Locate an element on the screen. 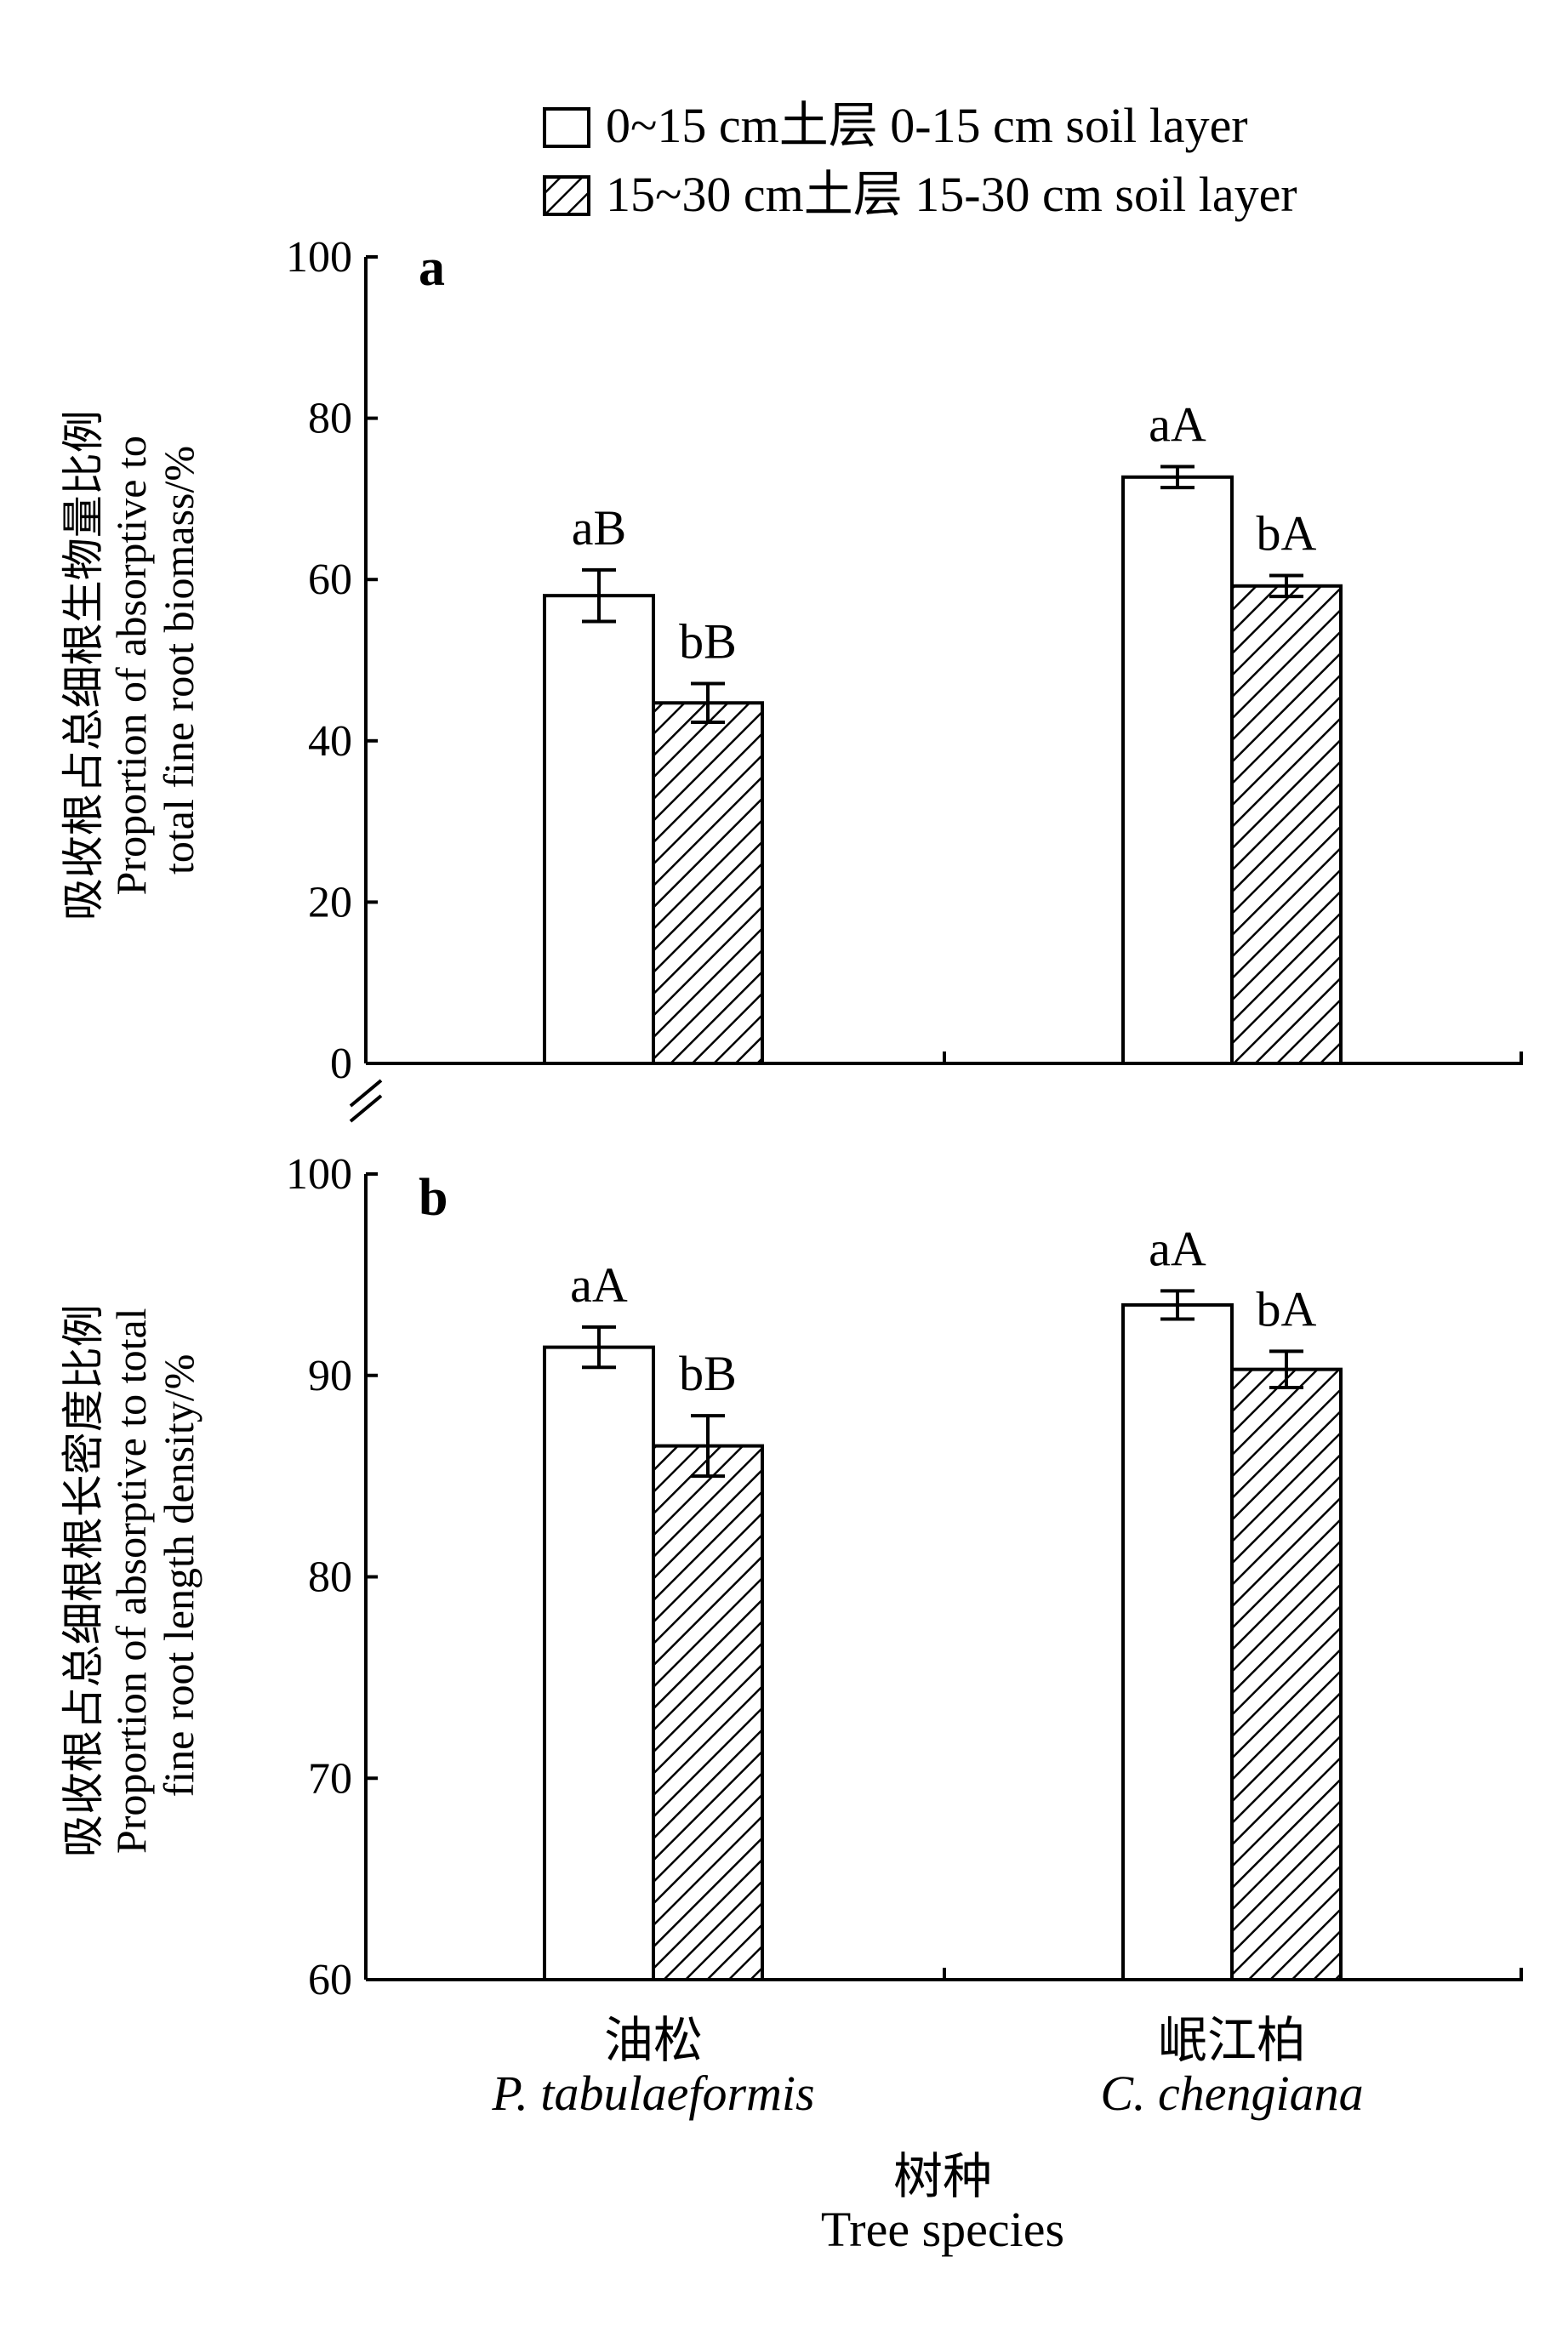 Image resolution: width=1568 pixels, height=2331 pixels. panel-label-a: a is located at coordinates (432, 268).